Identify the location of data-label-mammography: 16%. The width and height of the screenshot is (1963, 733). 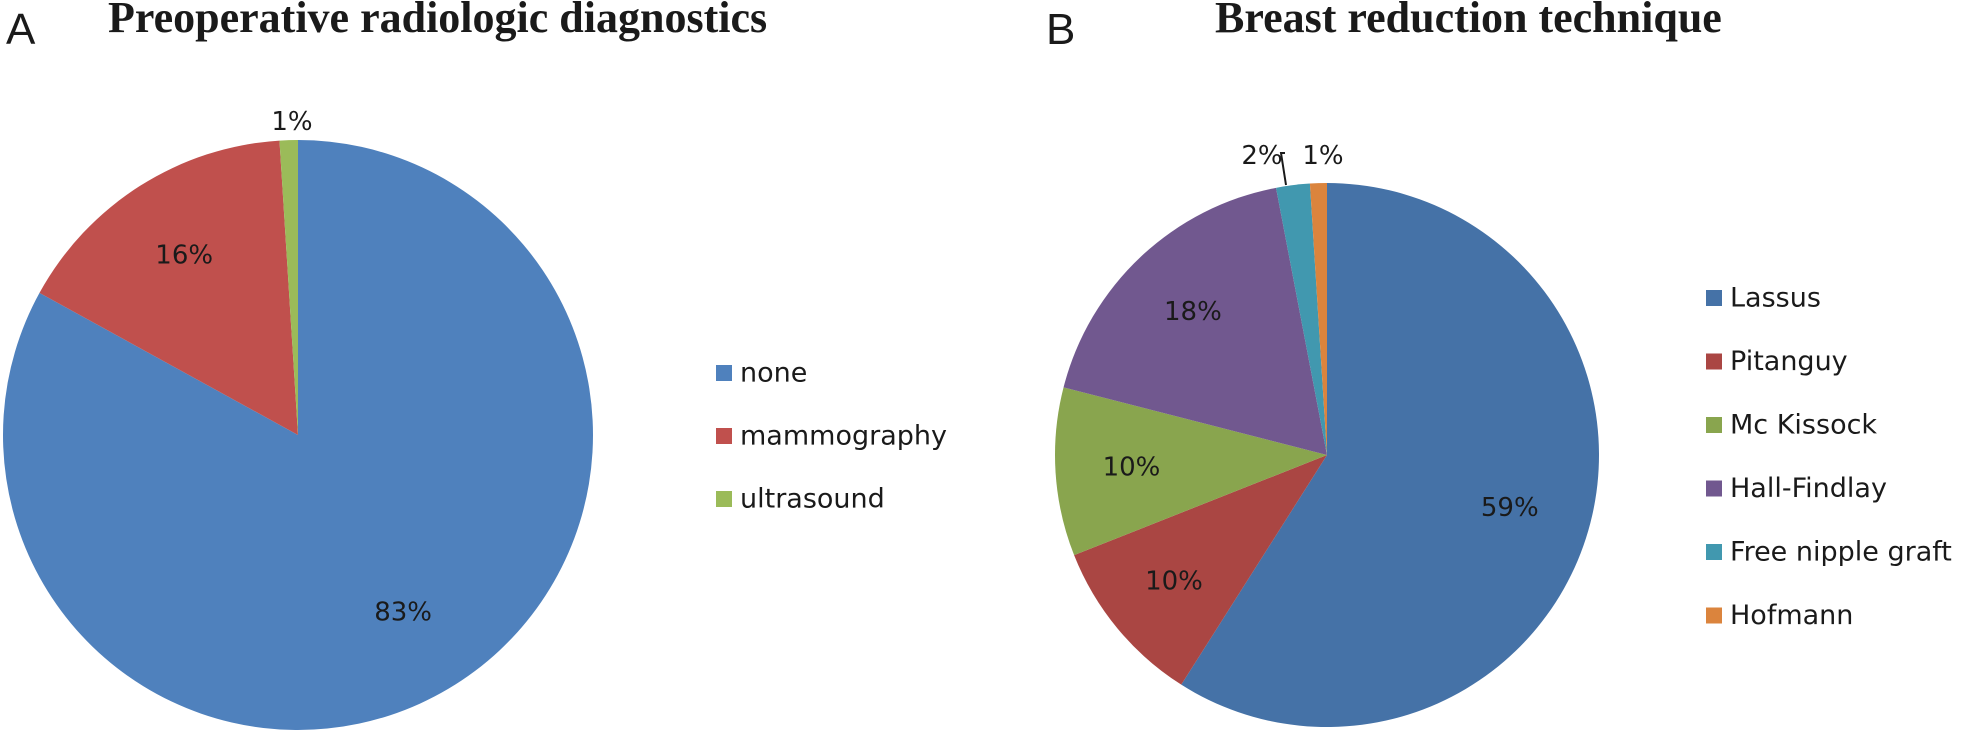
(184, 256).